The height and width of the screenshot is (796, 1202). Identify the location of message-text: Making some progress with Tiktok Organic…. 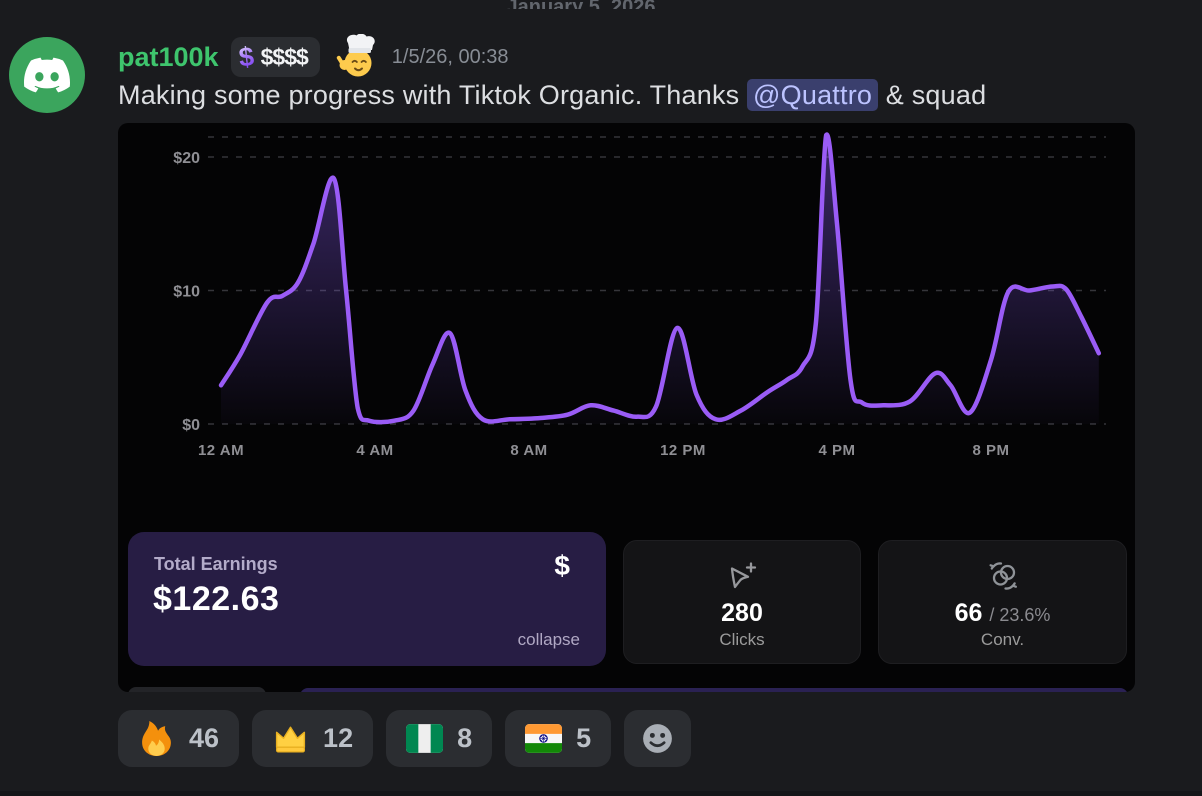
(552, 95).